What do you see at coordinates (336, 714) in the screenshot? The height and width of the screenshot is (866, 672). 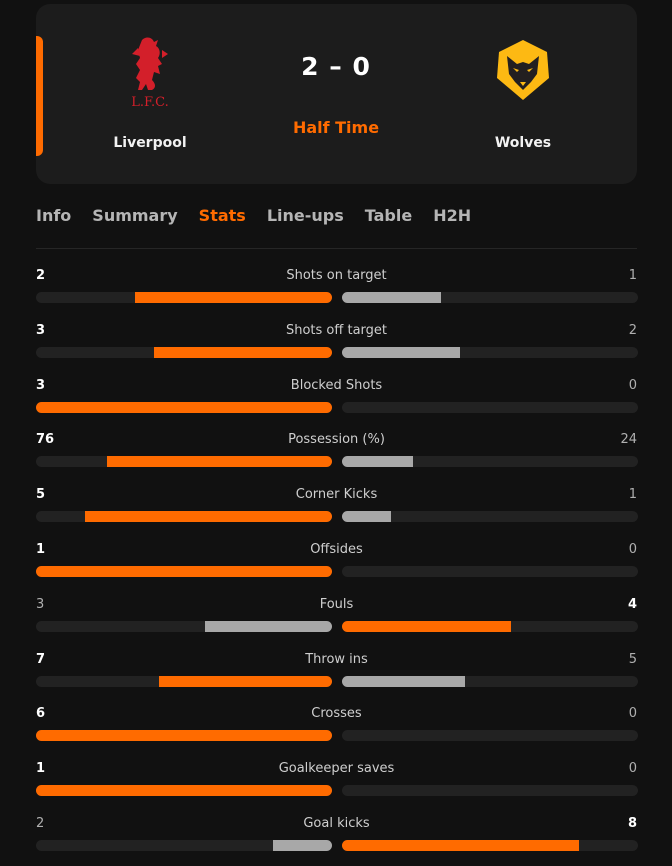 I see `stat-label: Crosses` at bounding box center [336, 714].